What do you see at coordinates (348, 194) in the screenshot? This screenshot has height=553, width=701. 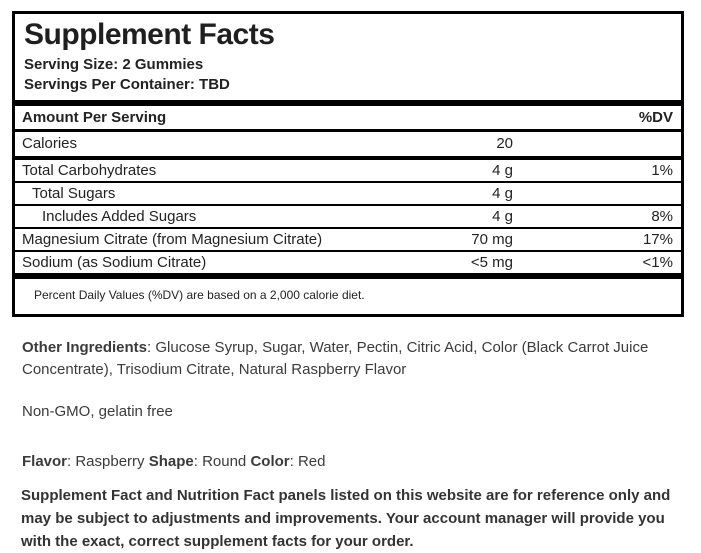 I see `table-row-total-sugars: Total Sugars 4 g` at bounding box center [348, 194].